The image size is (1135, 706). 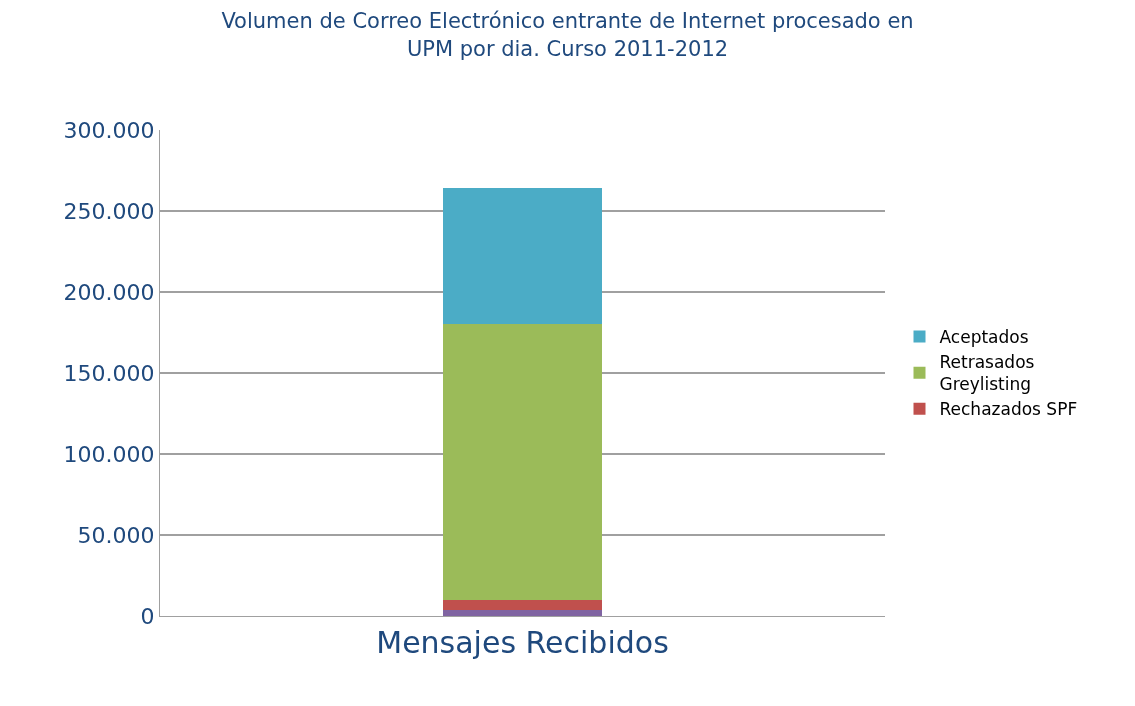 I want to click on y-tick-label: 100.000, so click(x=109, y=454).